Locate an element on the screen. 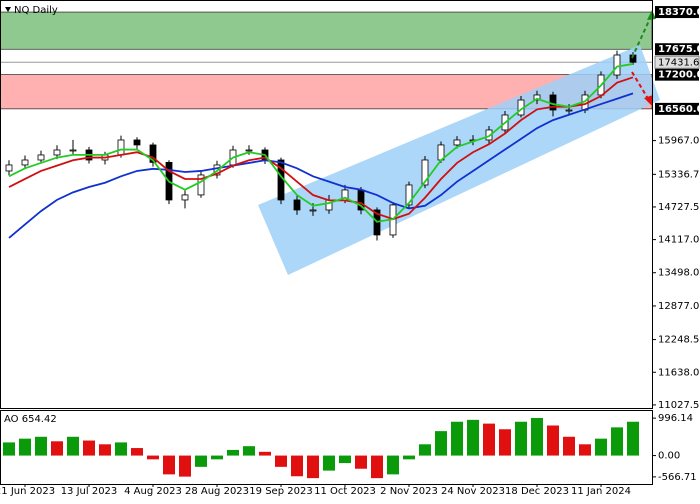 This screenshot has width=700, height=504. y-tick-label: 996.14 is located at coordinates (675, 418).